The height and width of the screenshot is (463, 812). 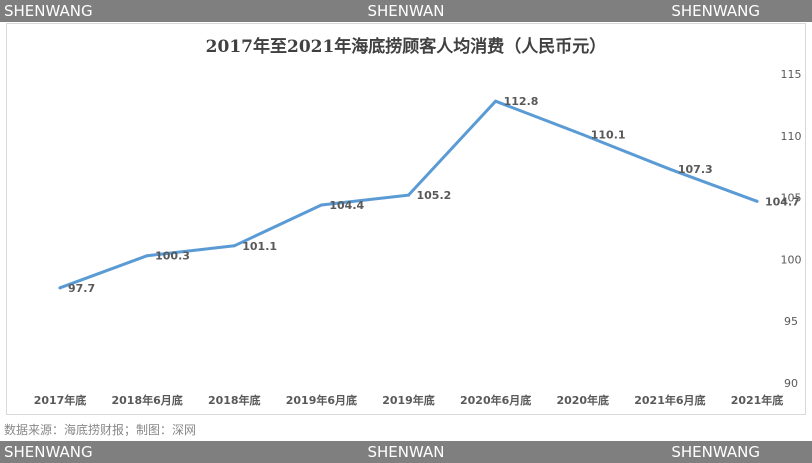 I want to click on data-label: 97.7, so click(x=81, y=288).